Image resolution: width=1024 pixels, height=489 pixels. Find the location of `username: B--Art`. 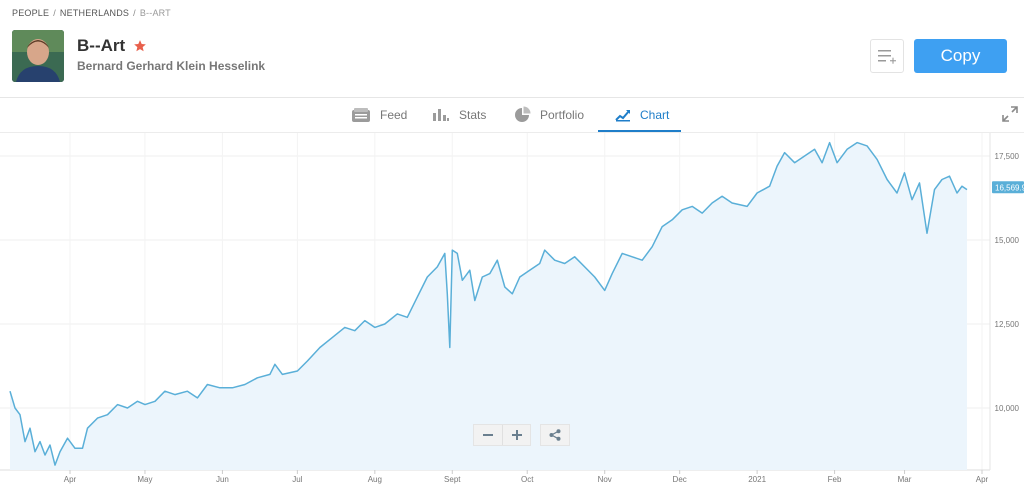

username: B--Art is located at coordinates (101, 45).